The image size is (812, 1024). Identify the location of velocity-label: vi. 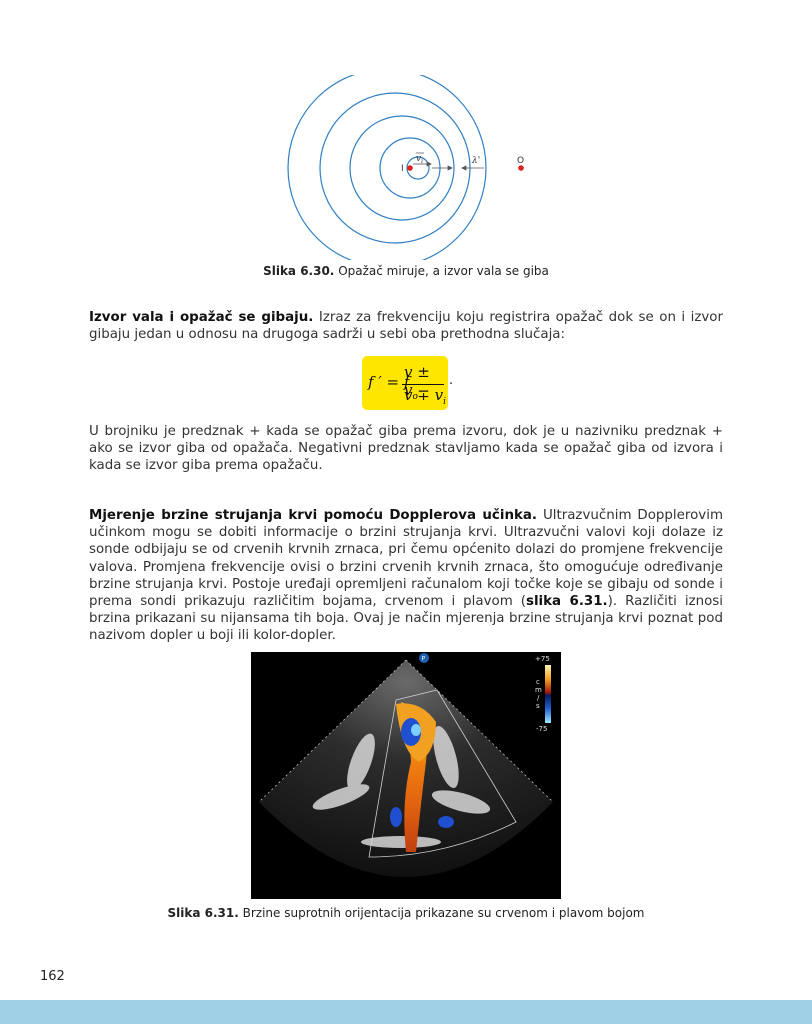
(419, 159).